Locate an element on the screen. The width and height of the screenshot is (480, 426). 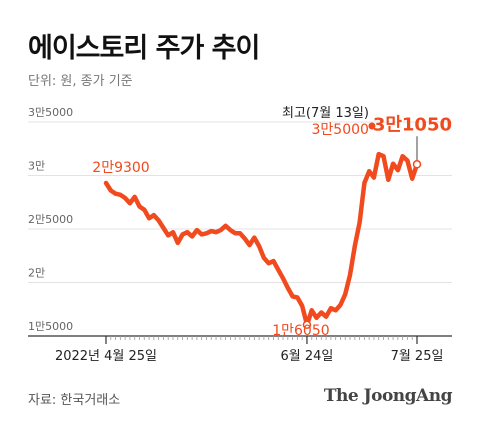
start-price-label: 2만9300 is located at coordinates (120, 168).